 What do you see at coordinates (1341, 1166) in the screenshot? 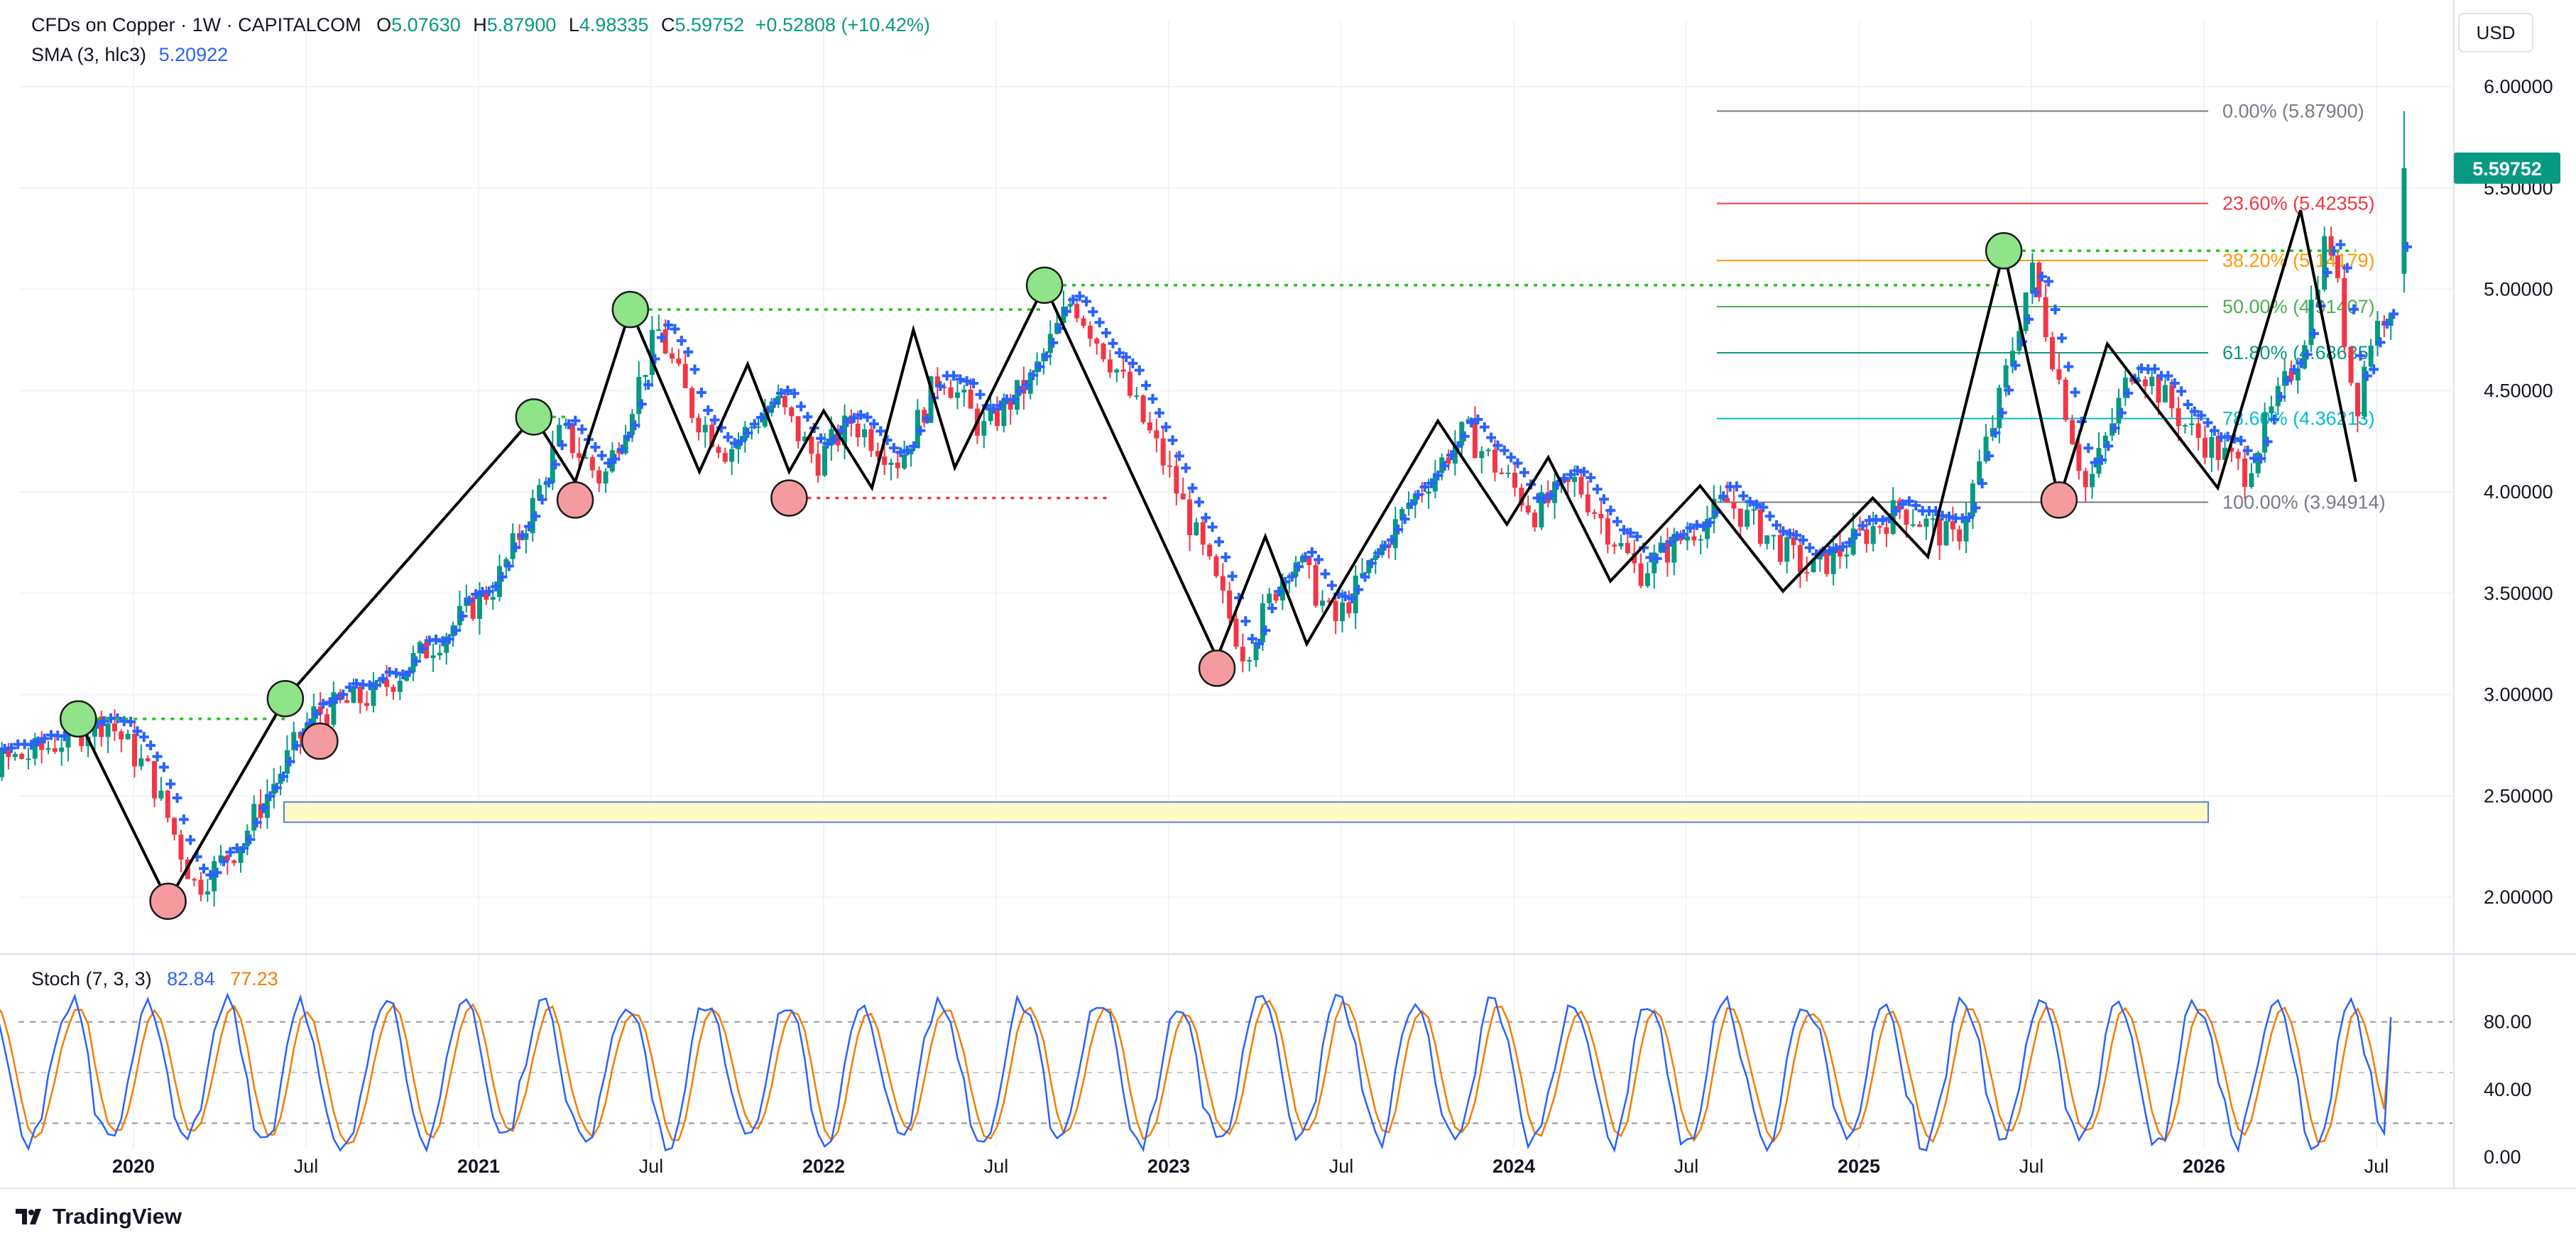
I see `time-tick-label: Jul` at bounding box center [1341, 1166].